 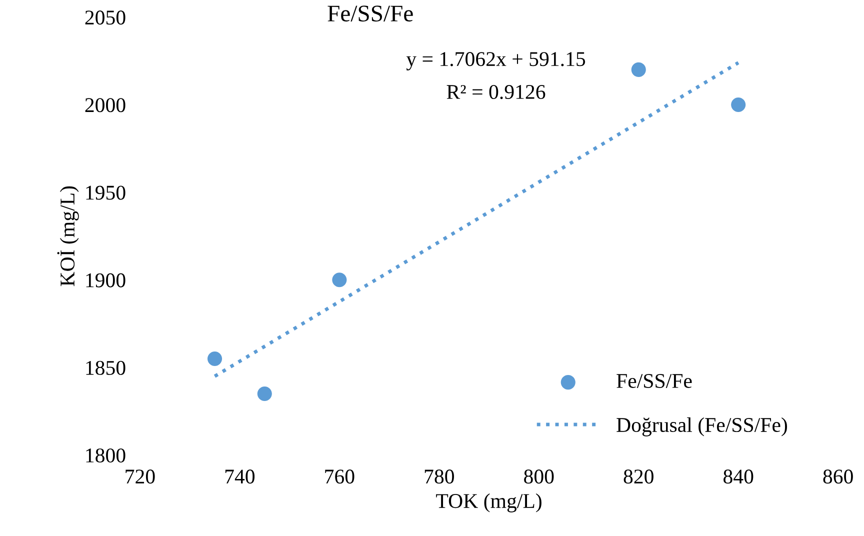 What do you see at coordinates (140, 477) in the screenshot?
I see `x-tick-label: 720` at bounding box center [140, 477].